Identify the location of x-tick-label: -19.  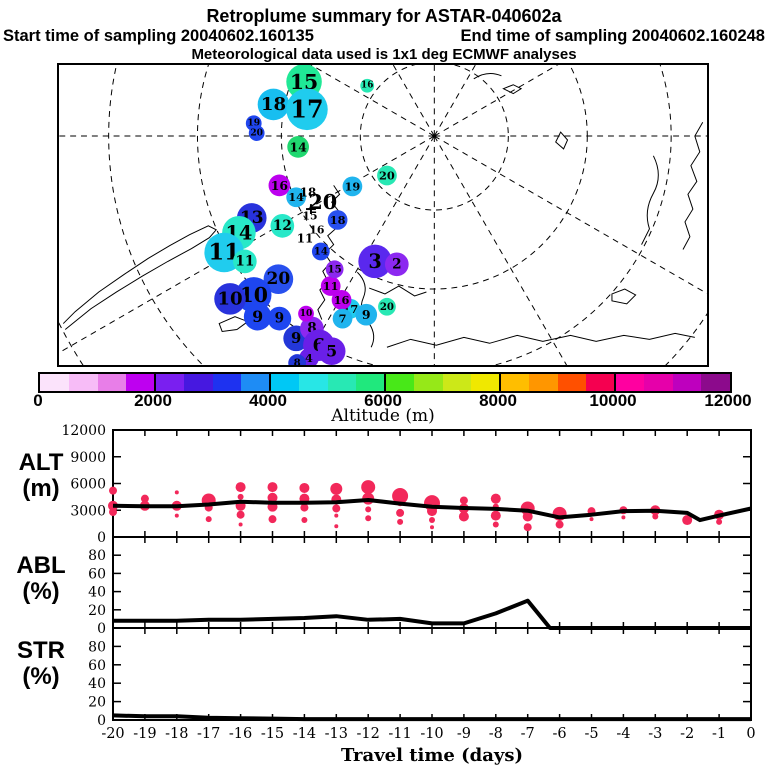
(144, 734).